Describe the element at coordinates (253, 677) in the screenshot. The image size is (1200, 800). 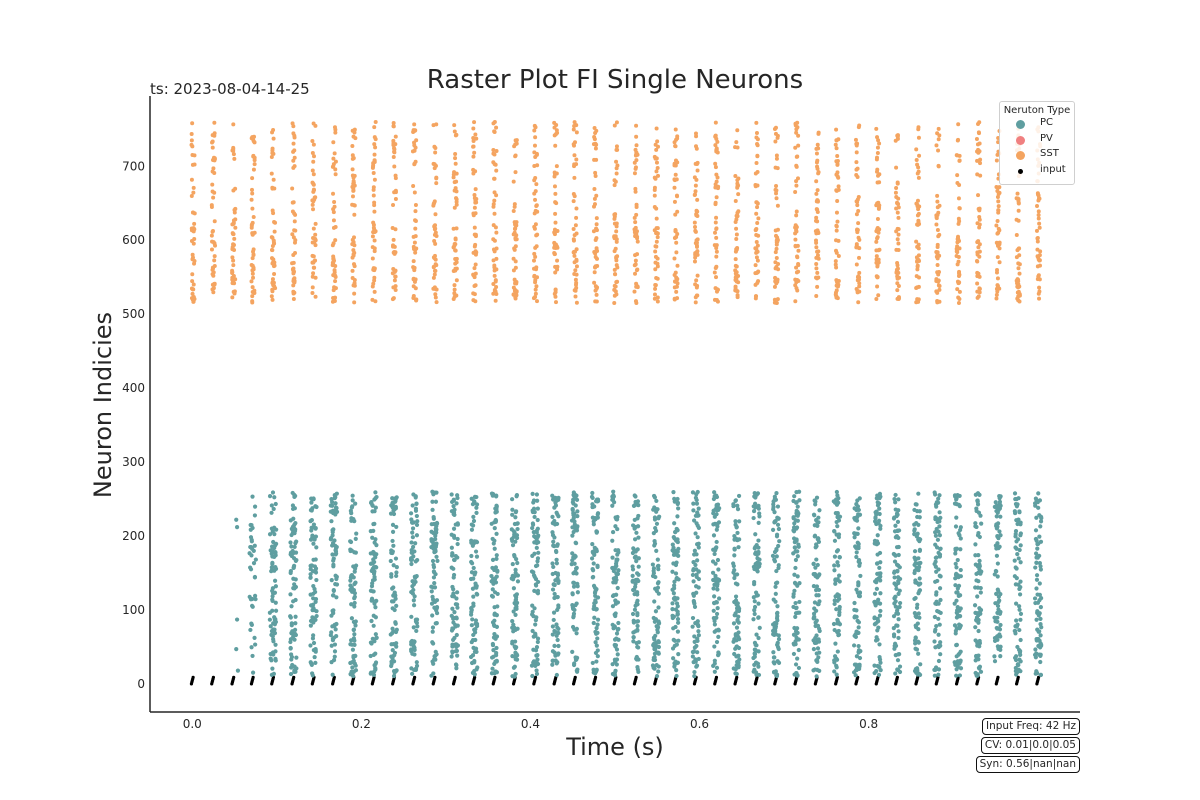
I see `input-spike-point` at that location.